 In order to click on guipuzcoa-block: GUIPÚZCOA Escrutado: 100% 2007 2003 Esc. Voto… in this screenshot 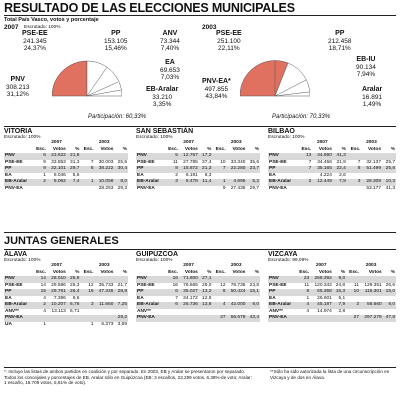, I will do `click(198, 286)`.